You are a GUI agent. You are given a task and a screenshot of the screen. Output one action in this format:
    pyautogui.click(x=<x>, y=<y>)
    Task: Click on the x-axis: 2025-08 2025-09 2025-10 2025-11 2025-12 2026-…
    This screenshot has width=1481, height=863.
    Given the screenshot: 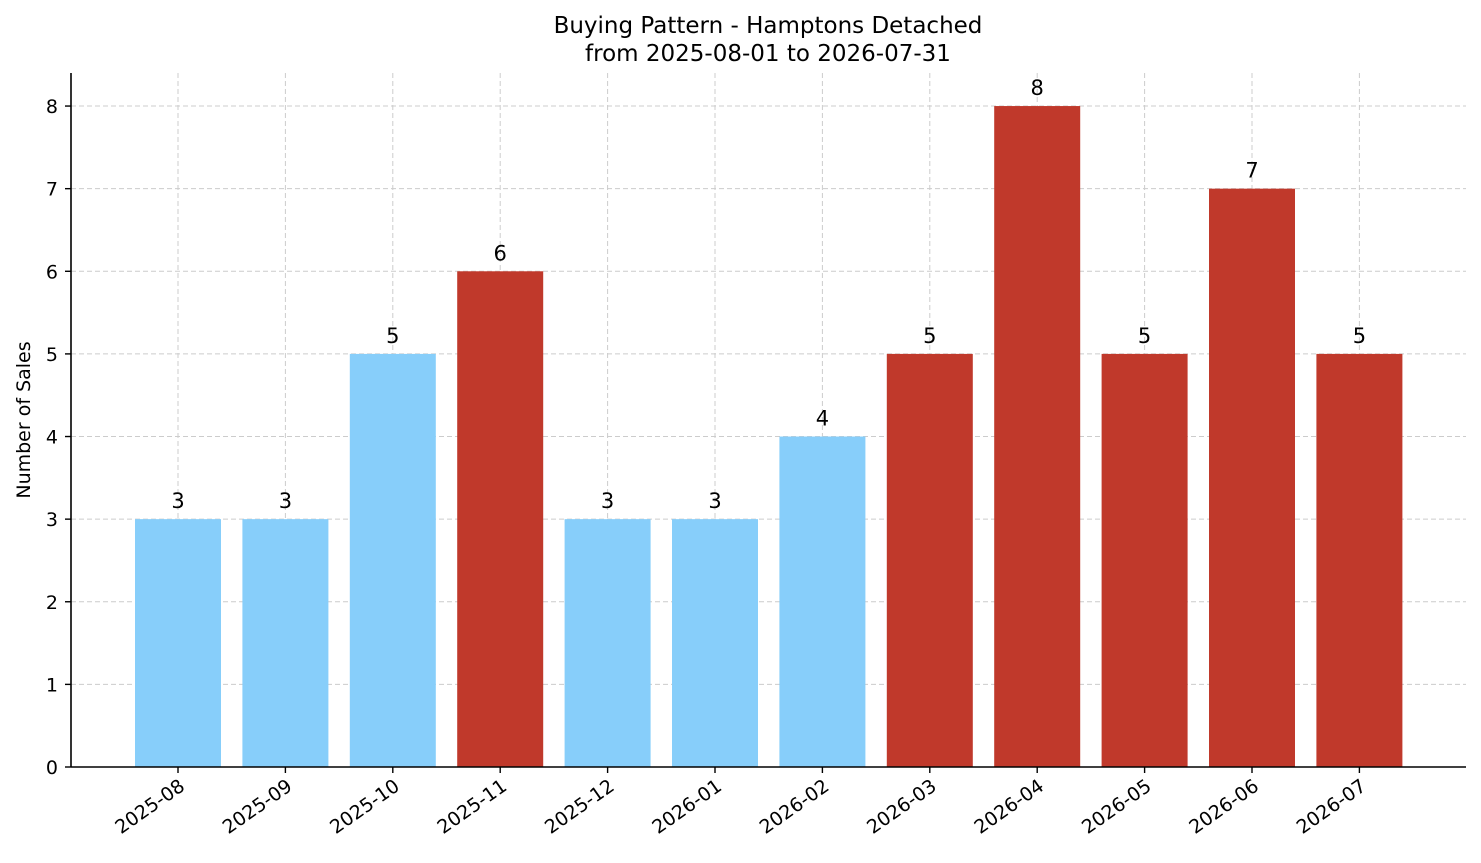 What is the action you would take?
    pyautogui.click(x=740, y=803)
    